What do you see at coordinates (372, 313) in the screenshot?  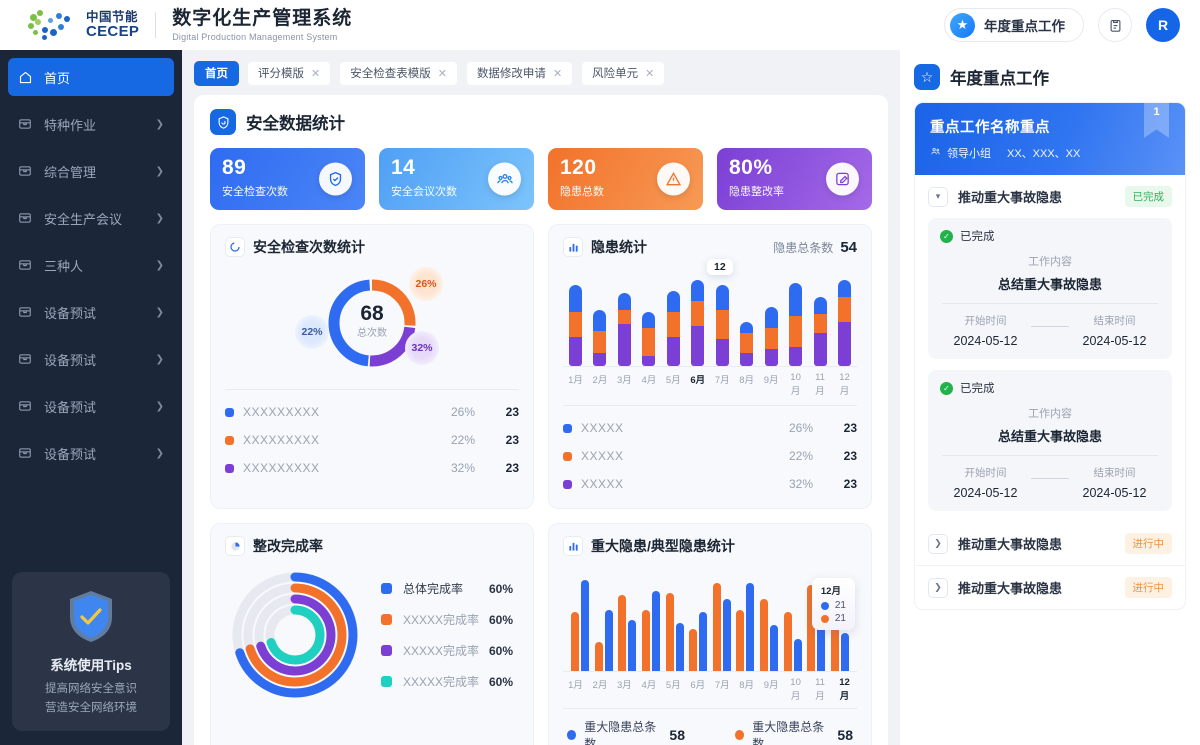 I see `svg-text: 68` at bounding box center [372, 313].